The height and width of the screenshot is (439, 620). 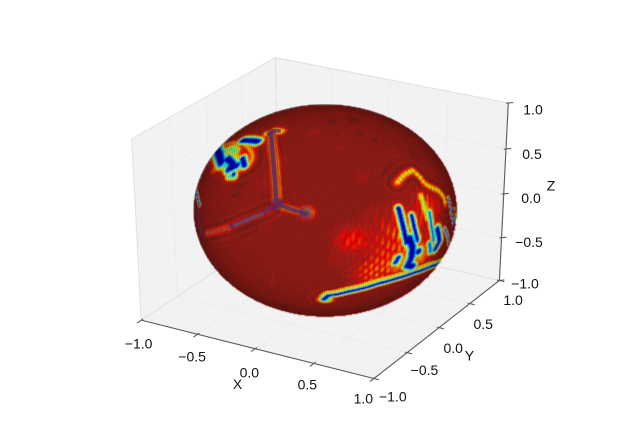 What do you see at coordinates (470, 355) in the screenshot?
I see `svg-text: Y` at bounding box center [470, 355].